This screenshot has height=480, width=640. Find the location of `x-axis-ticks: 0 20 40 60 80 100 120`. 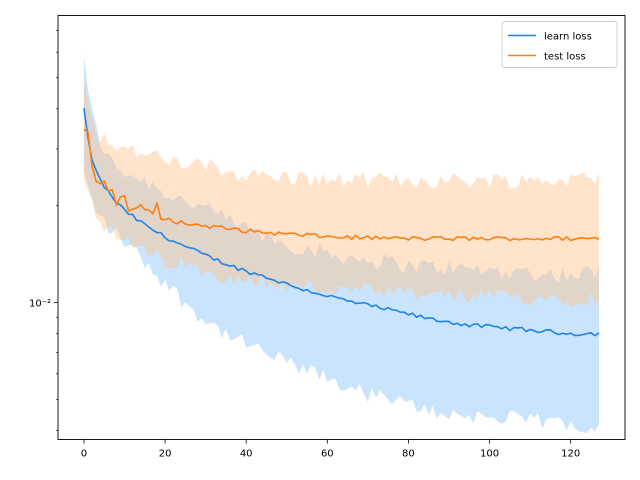

x-axis-ticks: 0 20 40 60 80 100 120 is located at coordinates (330, 449).